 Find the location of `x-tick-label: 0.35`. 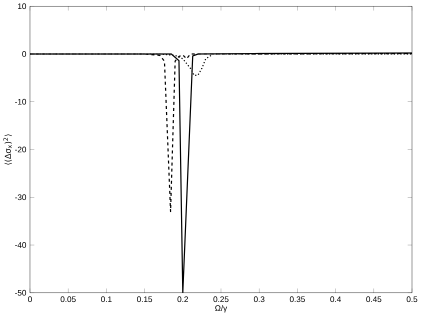

x-tick-label: 0.35 is located at coordinates (297, 299).